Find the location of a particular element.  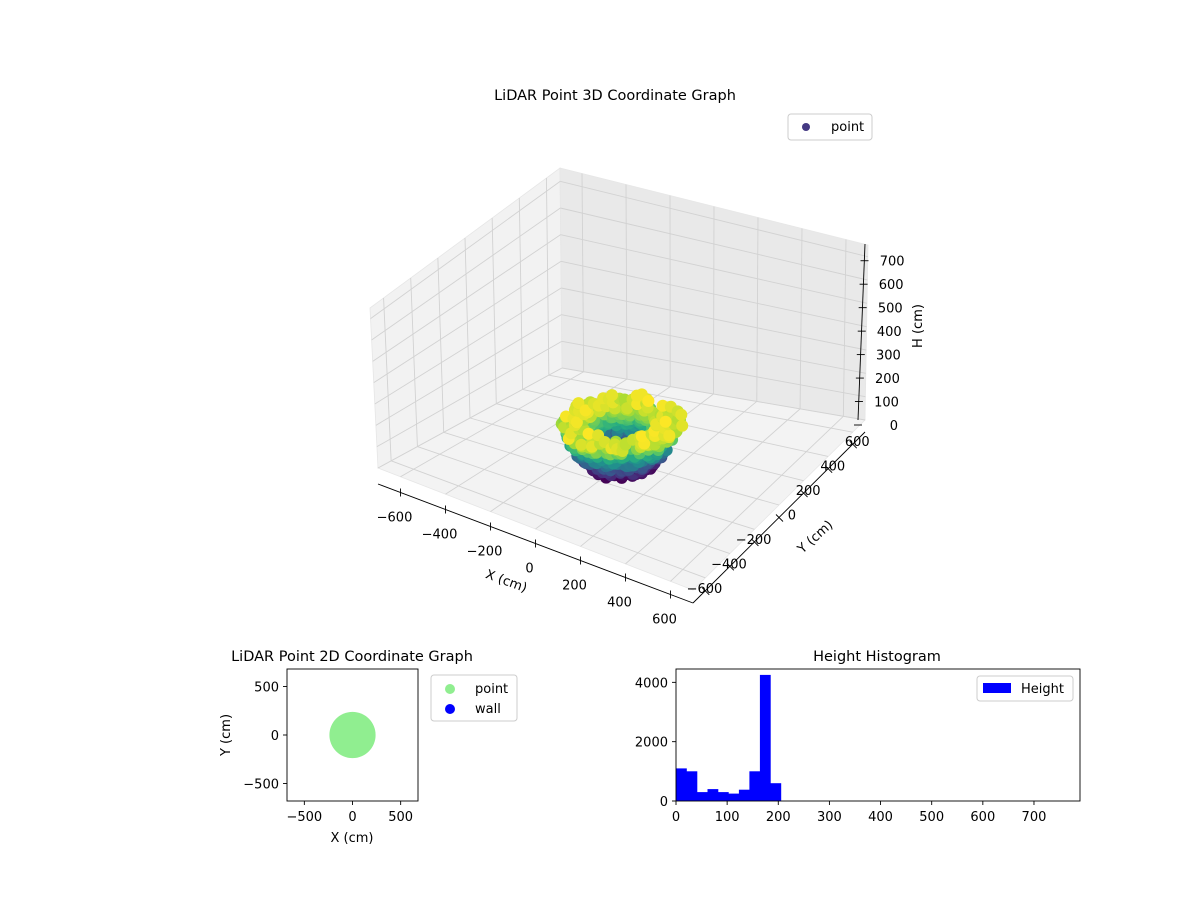

point-cluster-2d is located at coordinates (352, 735).